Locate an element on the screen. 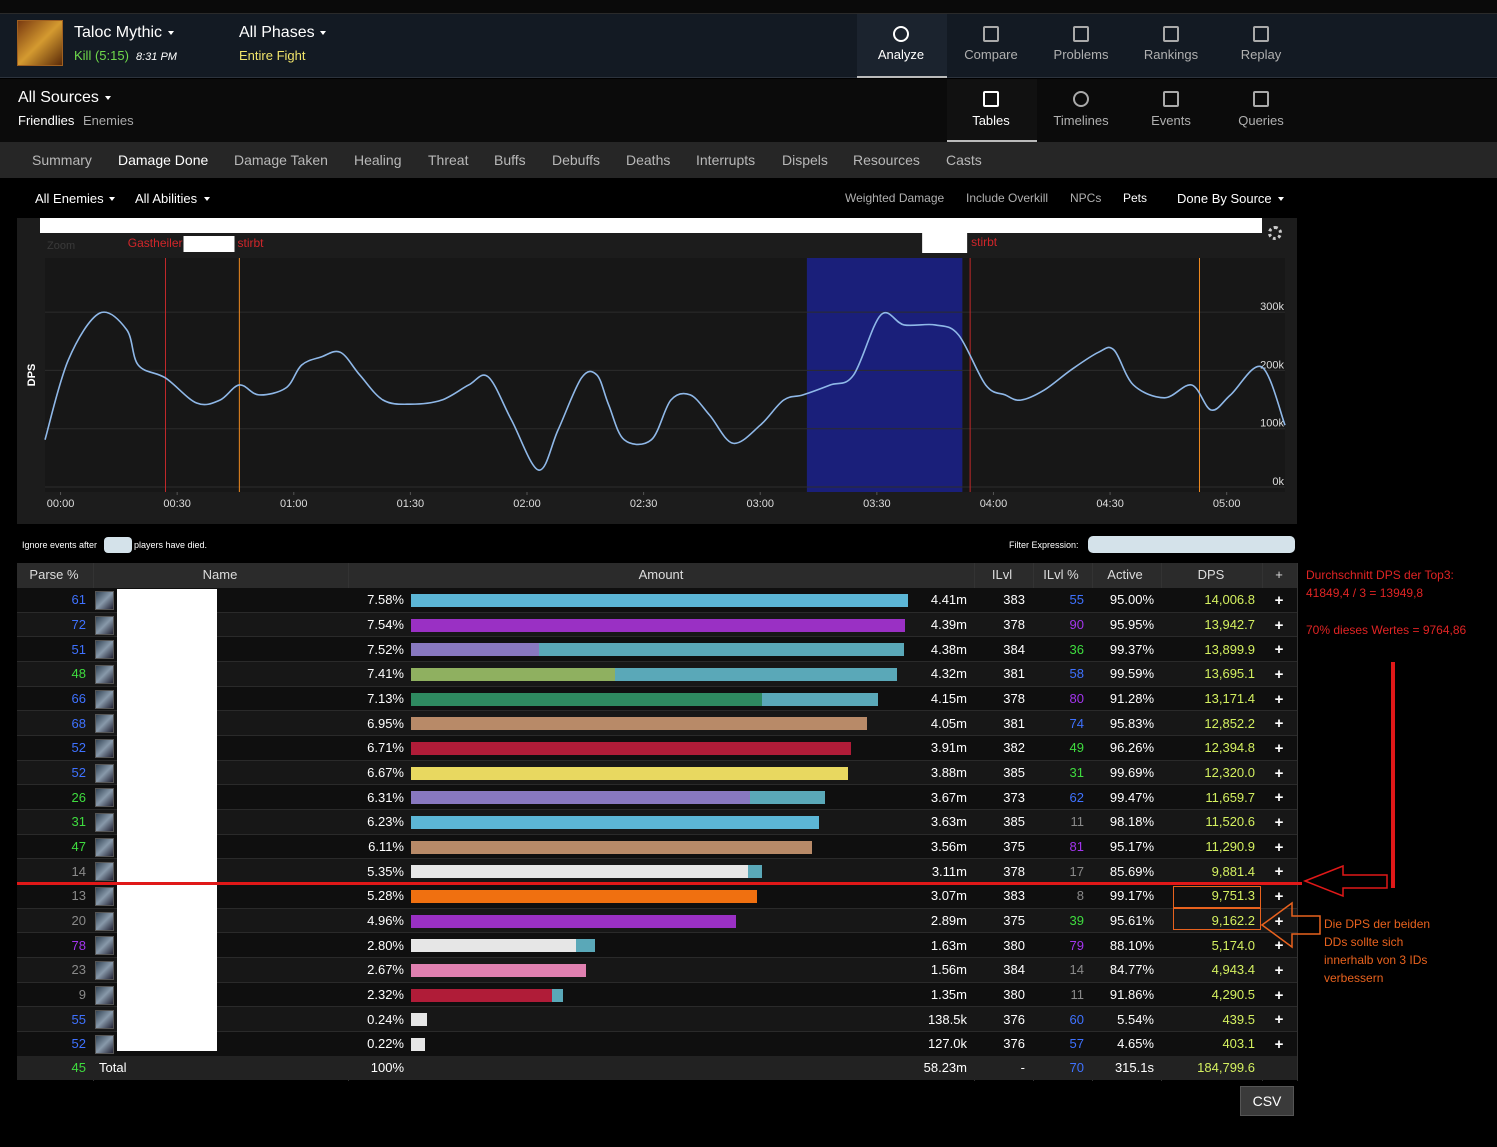 The image size is (1497, 1147). csv-label: CSV is located at coordinates (1267, 1101).